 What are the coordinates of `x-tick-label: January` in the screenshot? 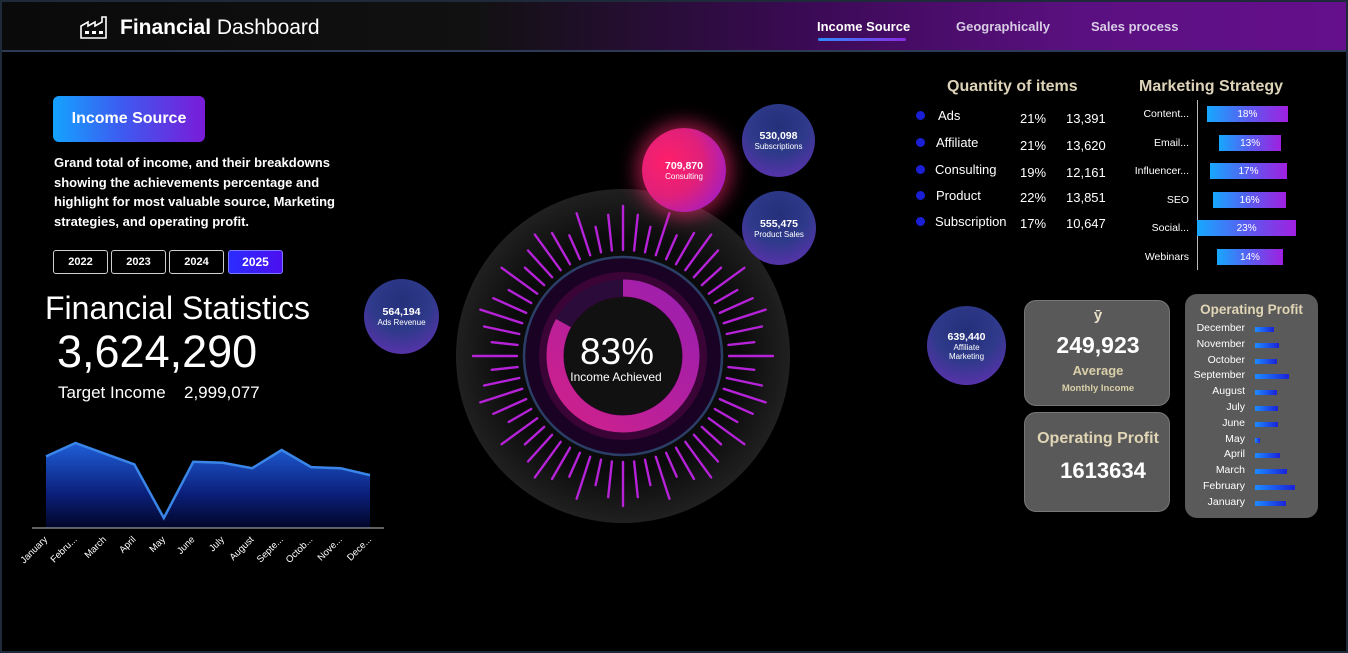 It's located at (34, 550).